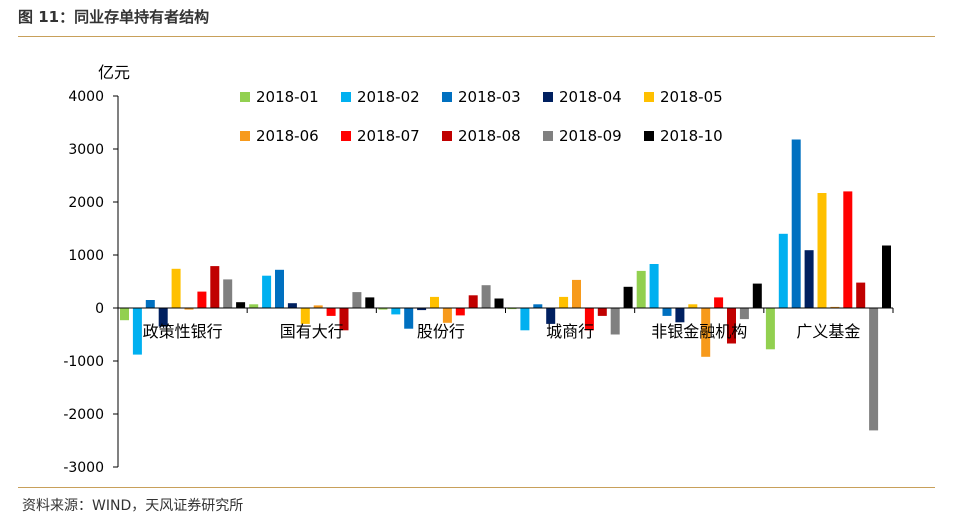 The height and width of the screenshot is (526, 953). I want to click on source-divider, so click(476, 487).